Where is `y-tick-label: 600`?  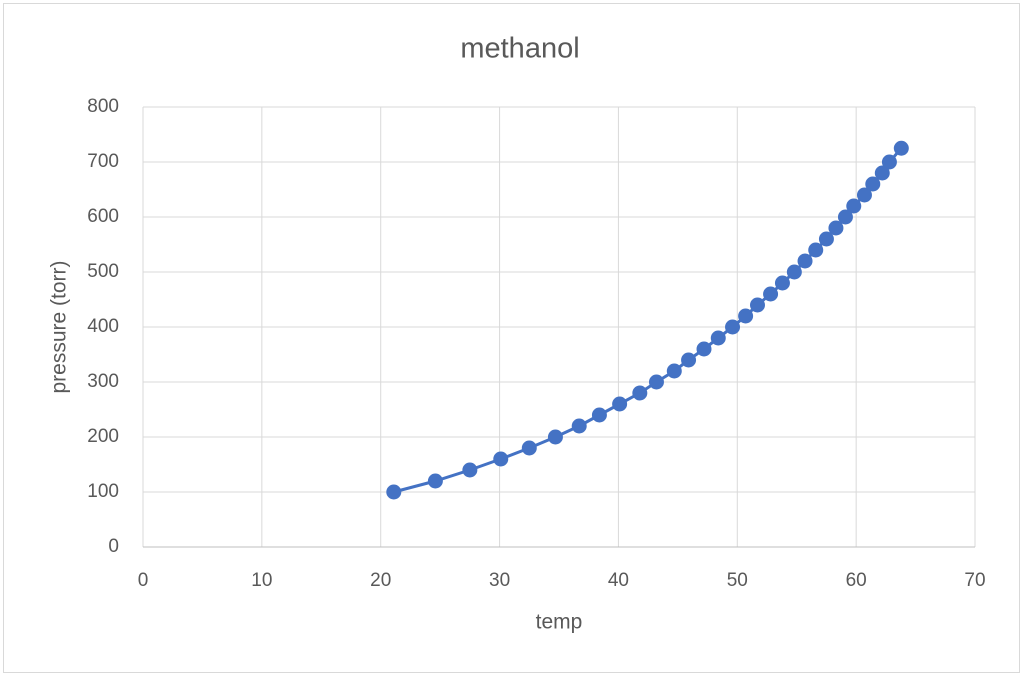 y-tick-label: 600 is located at coordinates (103, 216).